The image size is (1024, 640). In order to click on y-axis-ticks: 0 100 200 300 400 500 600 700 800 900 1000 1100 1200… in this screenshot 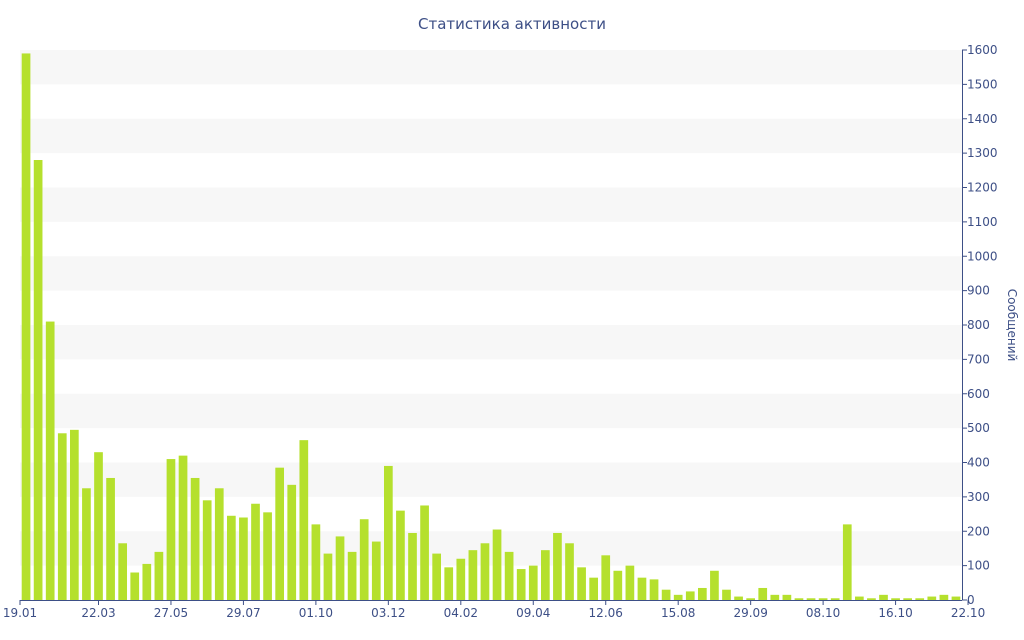, I will do `click(980, 325)`.